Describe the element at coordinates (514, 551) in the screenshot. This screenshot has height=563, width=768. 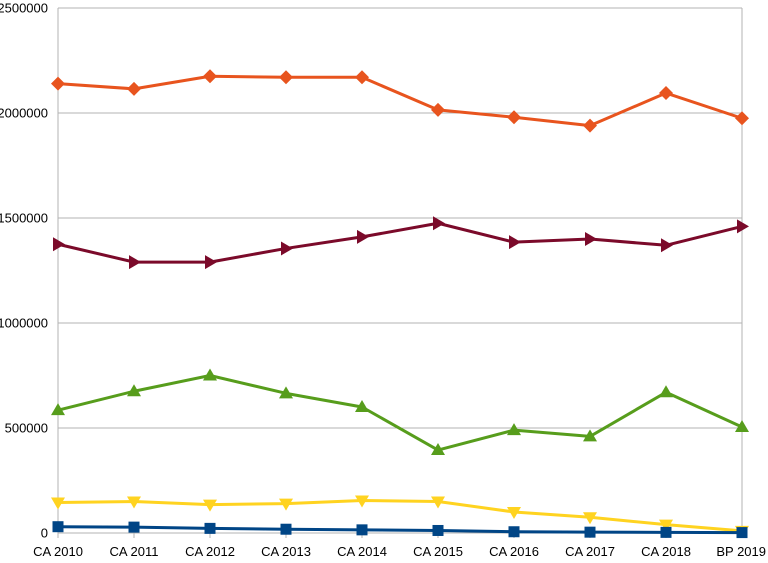
I see `x-tick-label: CA 2016` at that location.